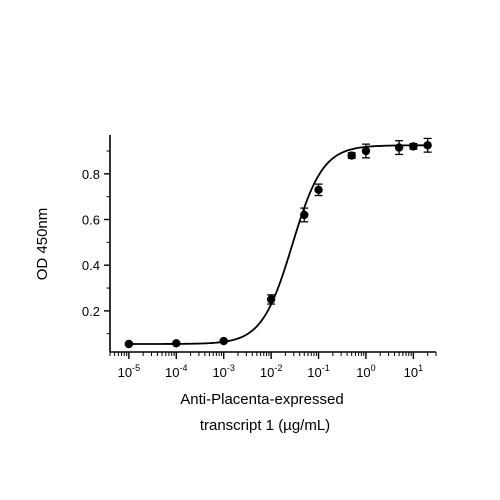 Image resolution: width=500 pixels, height=500 pixels. Describe the element at coordinates (271, 371) in the screenshot. I see `x-tick-label: 10⁻²` at that location.